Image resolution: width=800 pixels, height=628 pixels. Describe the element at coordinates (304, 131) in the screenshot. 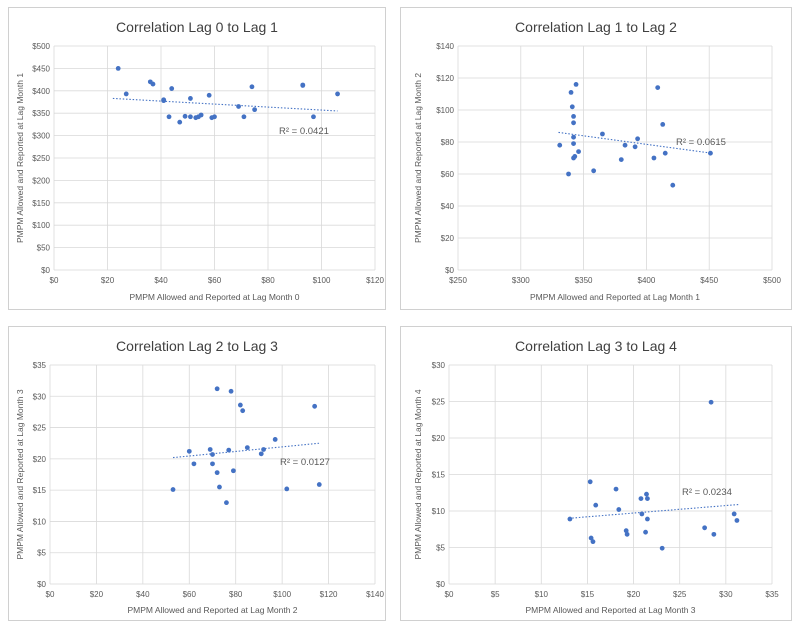

I see `r-squared-label: R² = 0.0421` at that location.